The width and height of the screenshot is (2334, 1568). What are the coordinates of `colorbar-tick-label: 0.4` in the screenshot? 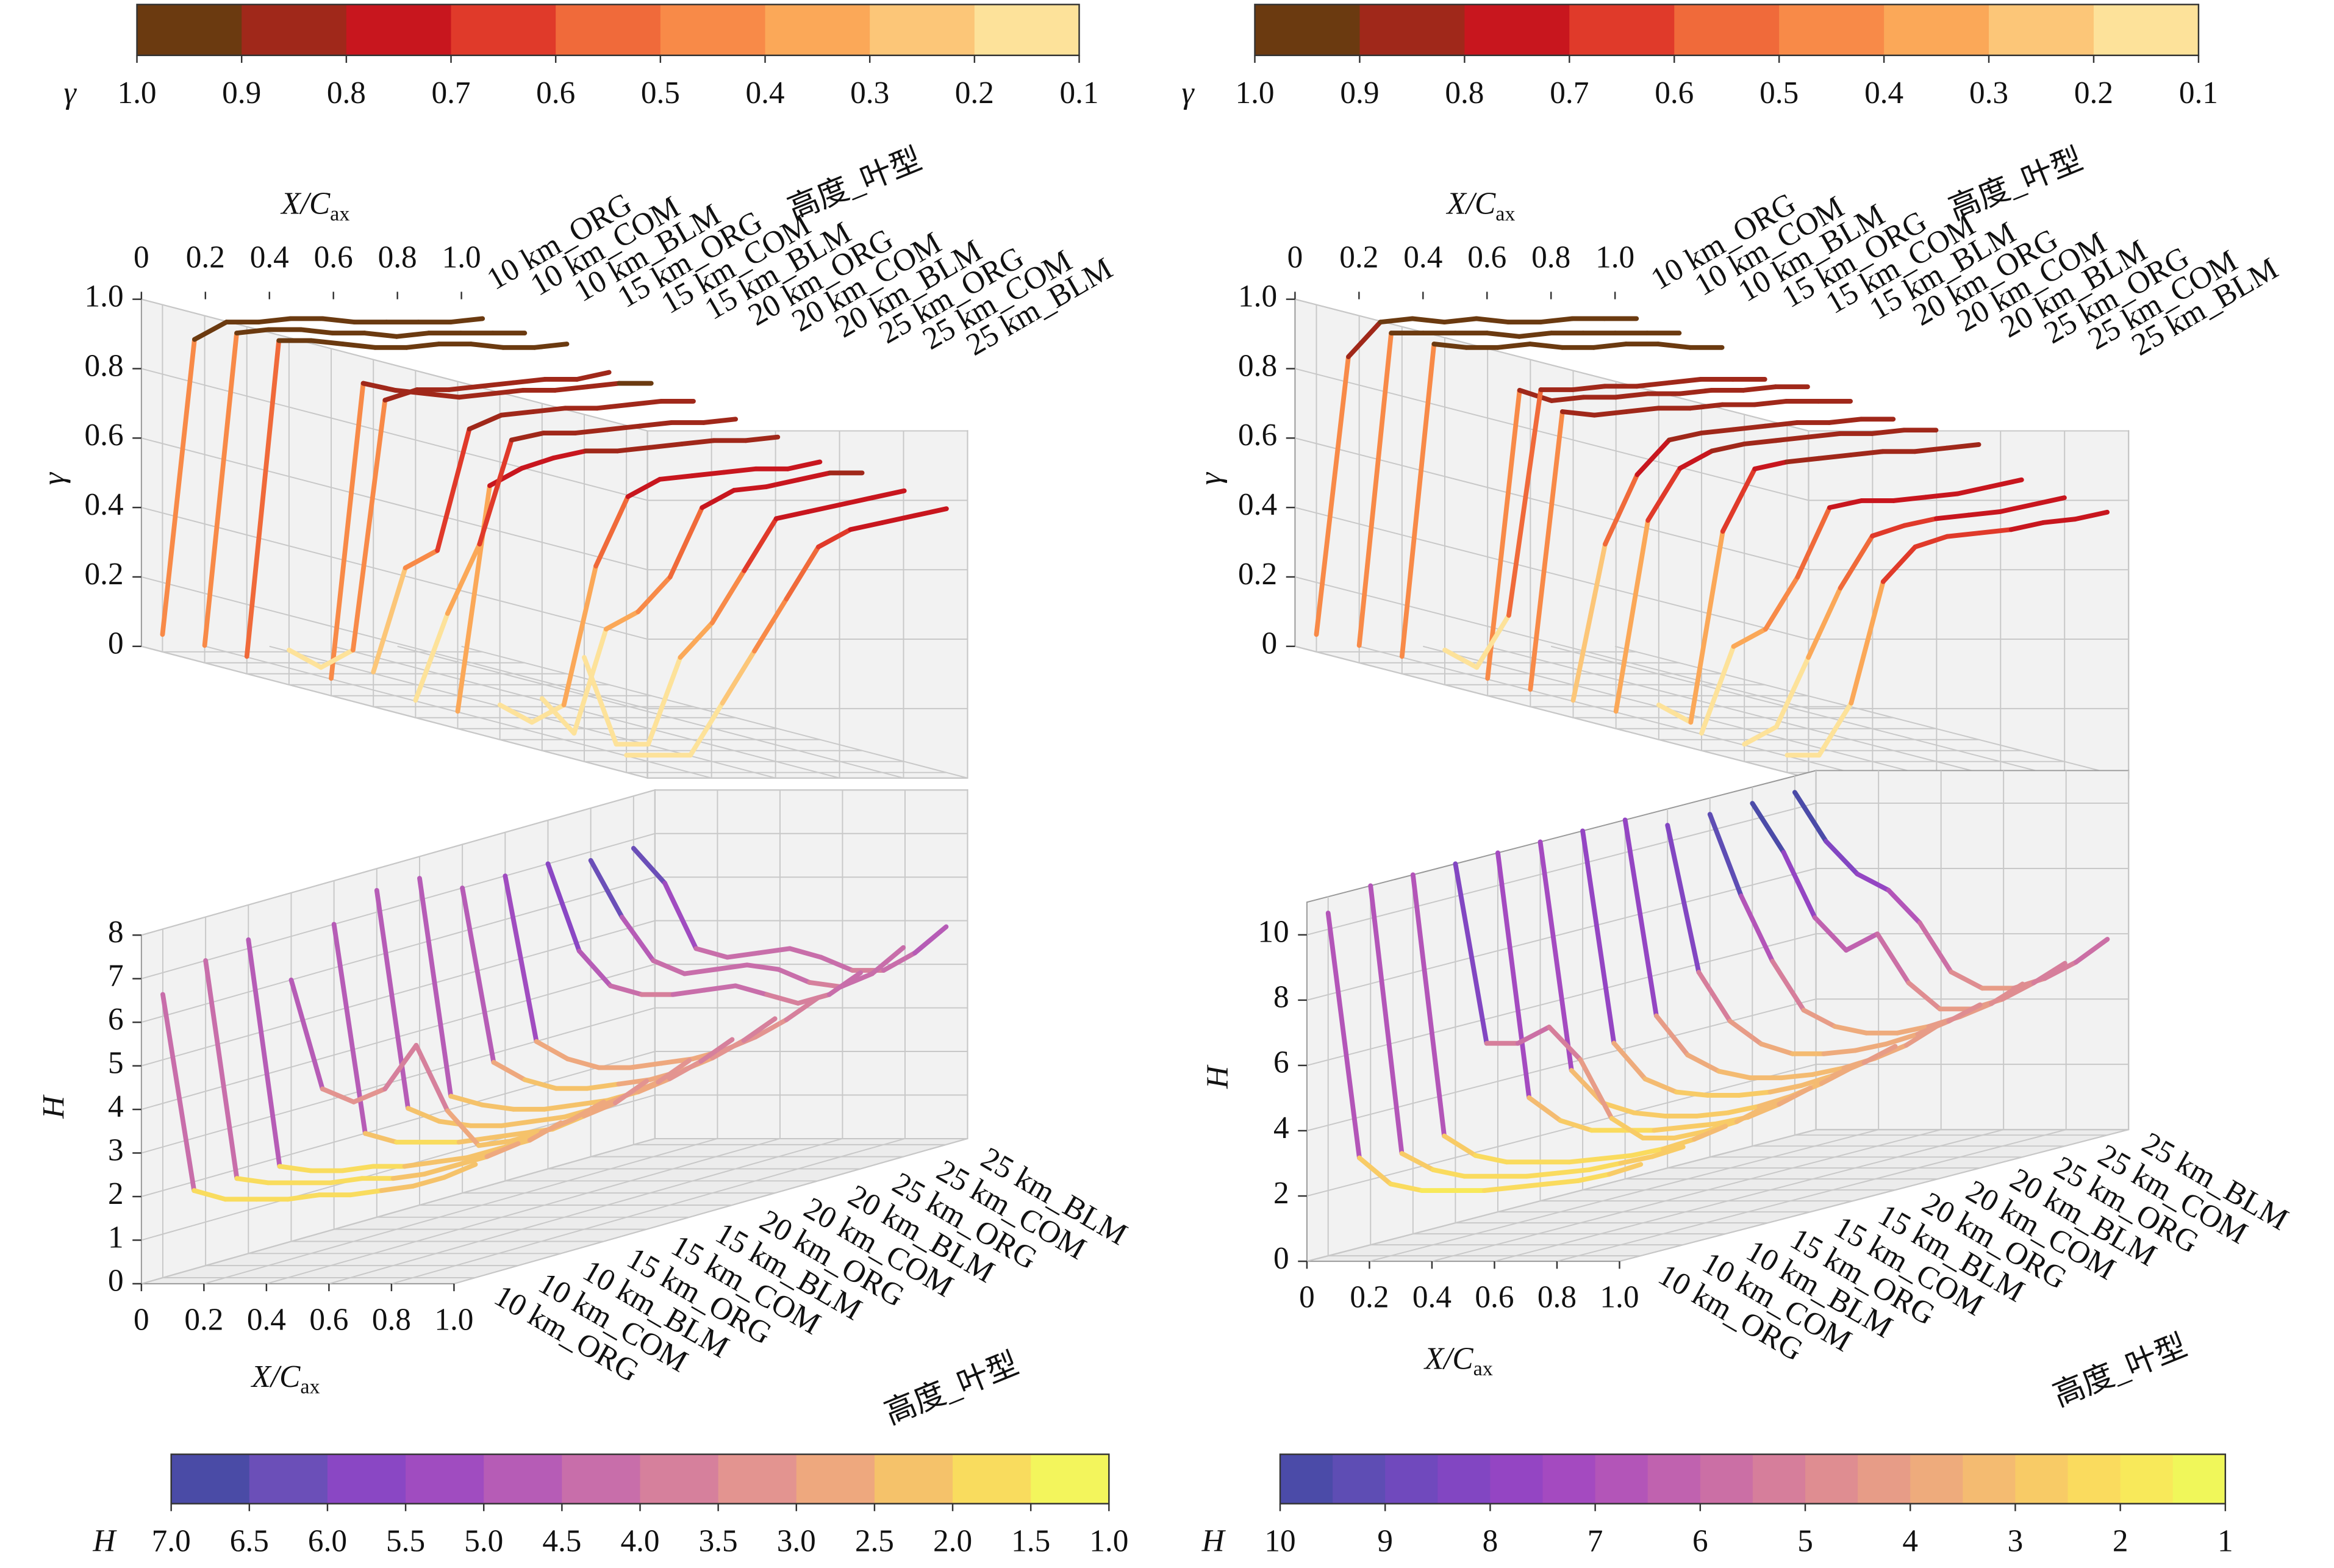 It's located at (1883, 93).